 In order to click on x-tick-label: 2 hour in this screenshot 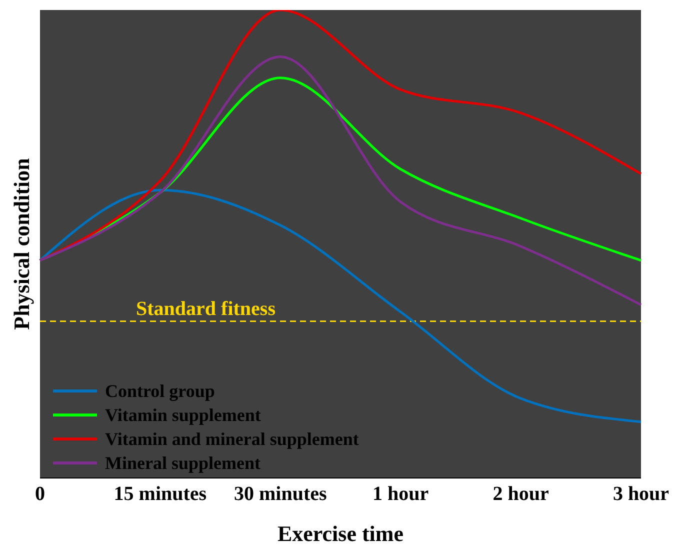, I will do `click(520, 494)`.